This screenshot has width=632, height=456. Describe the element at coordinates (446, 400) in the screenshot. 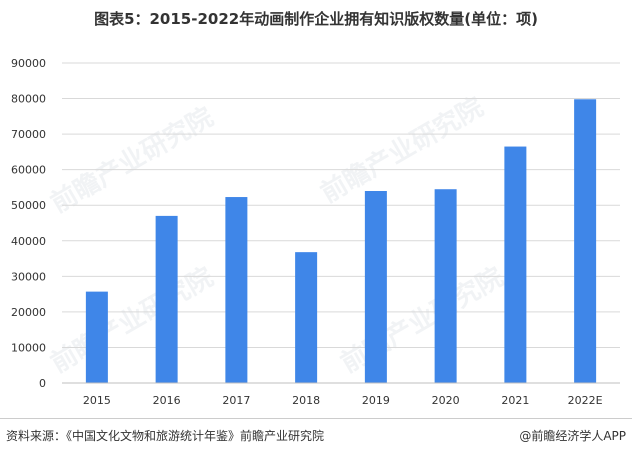

I see `x-tick-label: 2020` at that location.